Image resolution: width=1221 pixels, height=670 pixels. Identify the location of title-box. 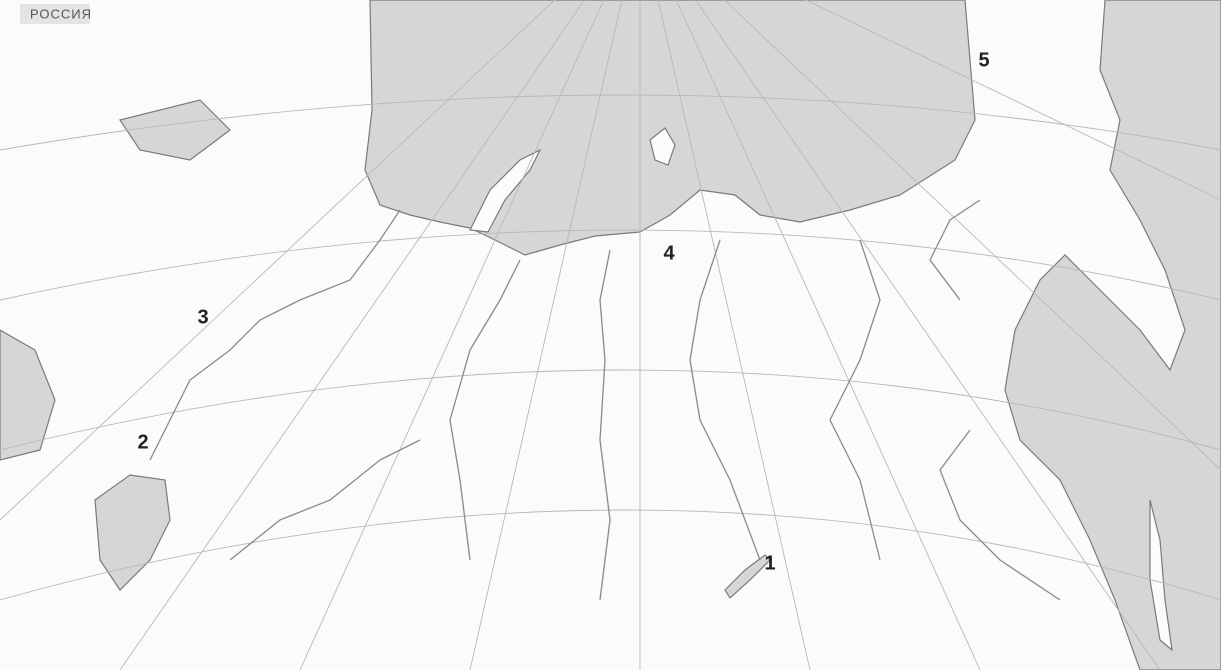
(55, 14).